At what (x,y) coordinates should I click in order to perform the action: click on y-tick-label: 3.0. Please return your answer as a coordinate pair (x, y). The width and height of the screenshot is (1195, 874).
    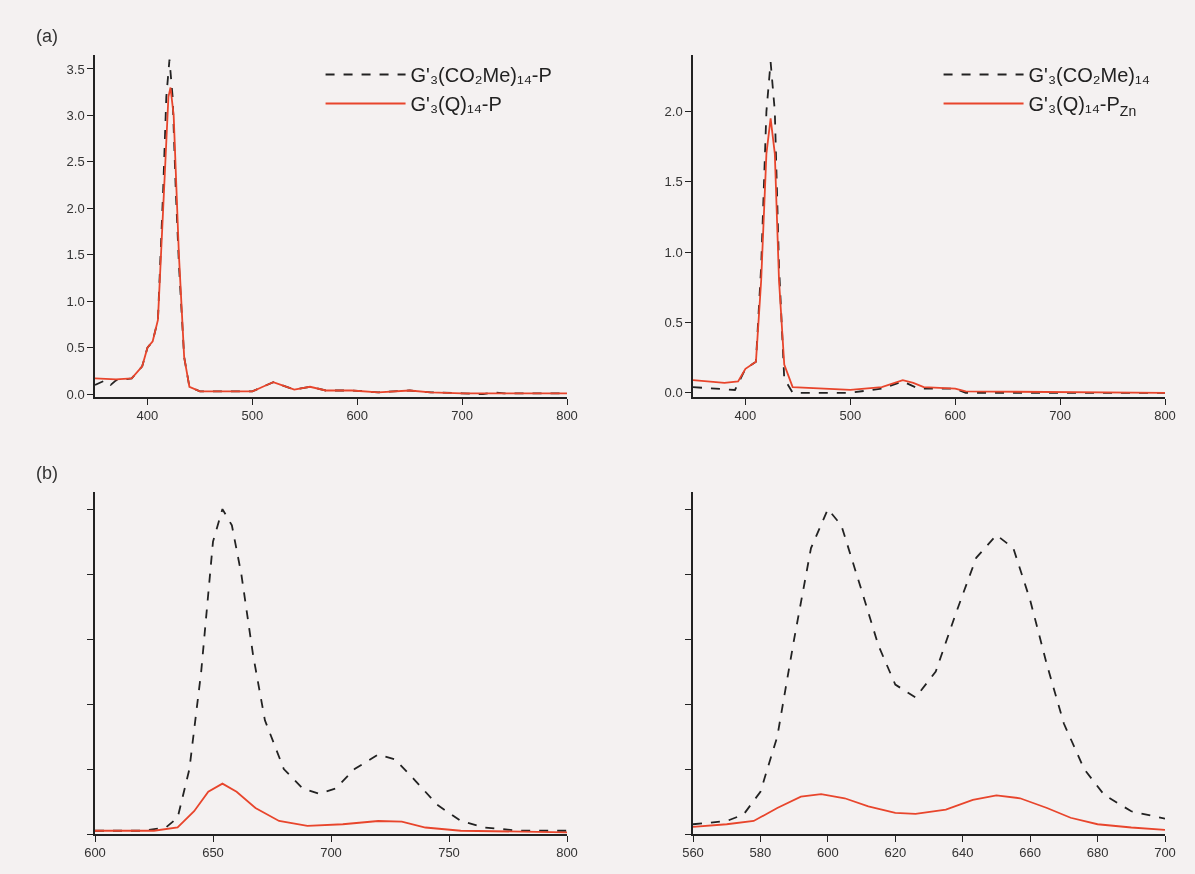
    Looking at the image, I should click on (75, 115).